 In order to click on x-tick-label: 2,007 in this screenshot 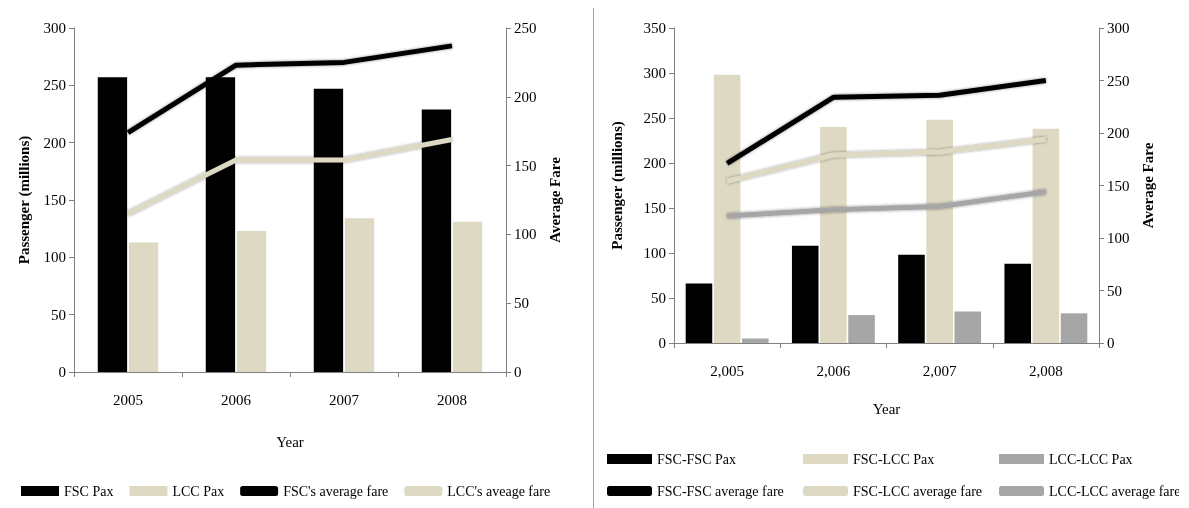, I will do `click(939, 370)`.